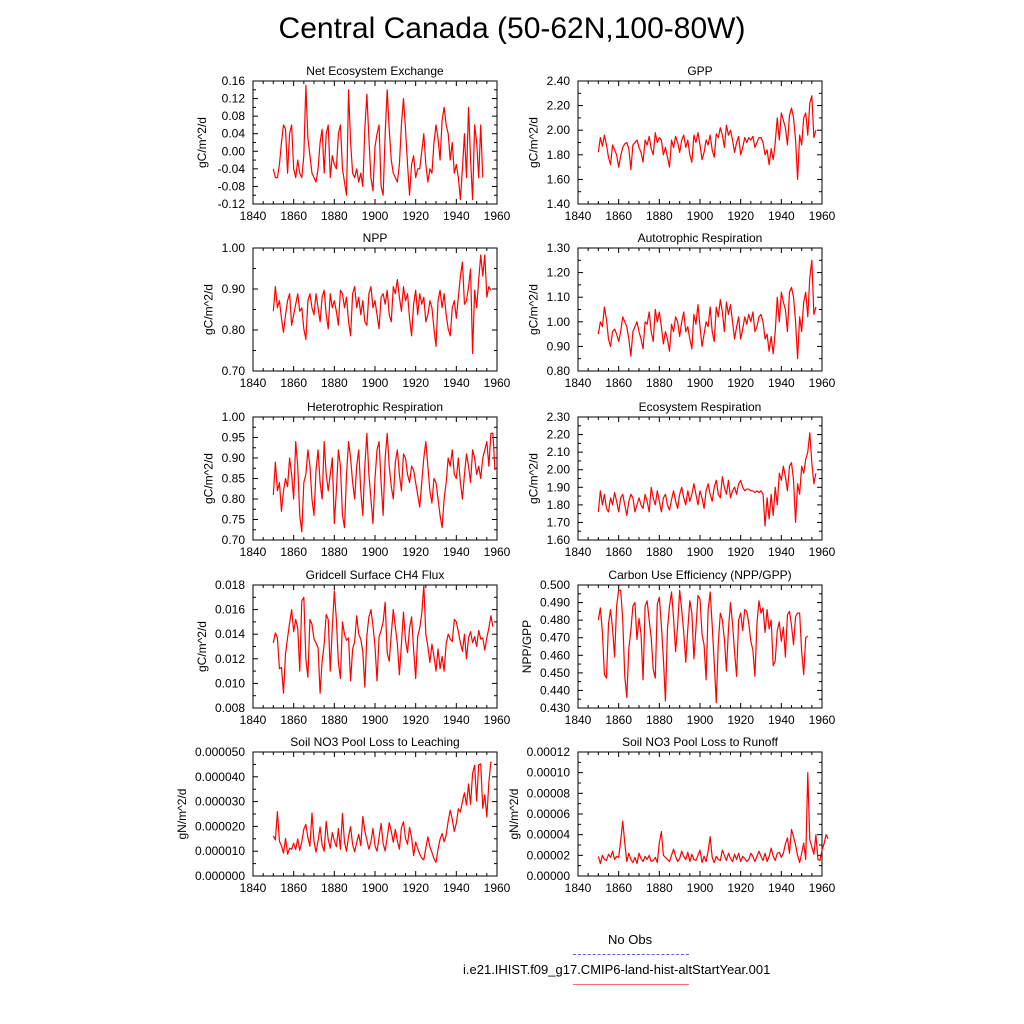  I want to click on panel-4-ytick-label: 0.80, so click(234, 499).